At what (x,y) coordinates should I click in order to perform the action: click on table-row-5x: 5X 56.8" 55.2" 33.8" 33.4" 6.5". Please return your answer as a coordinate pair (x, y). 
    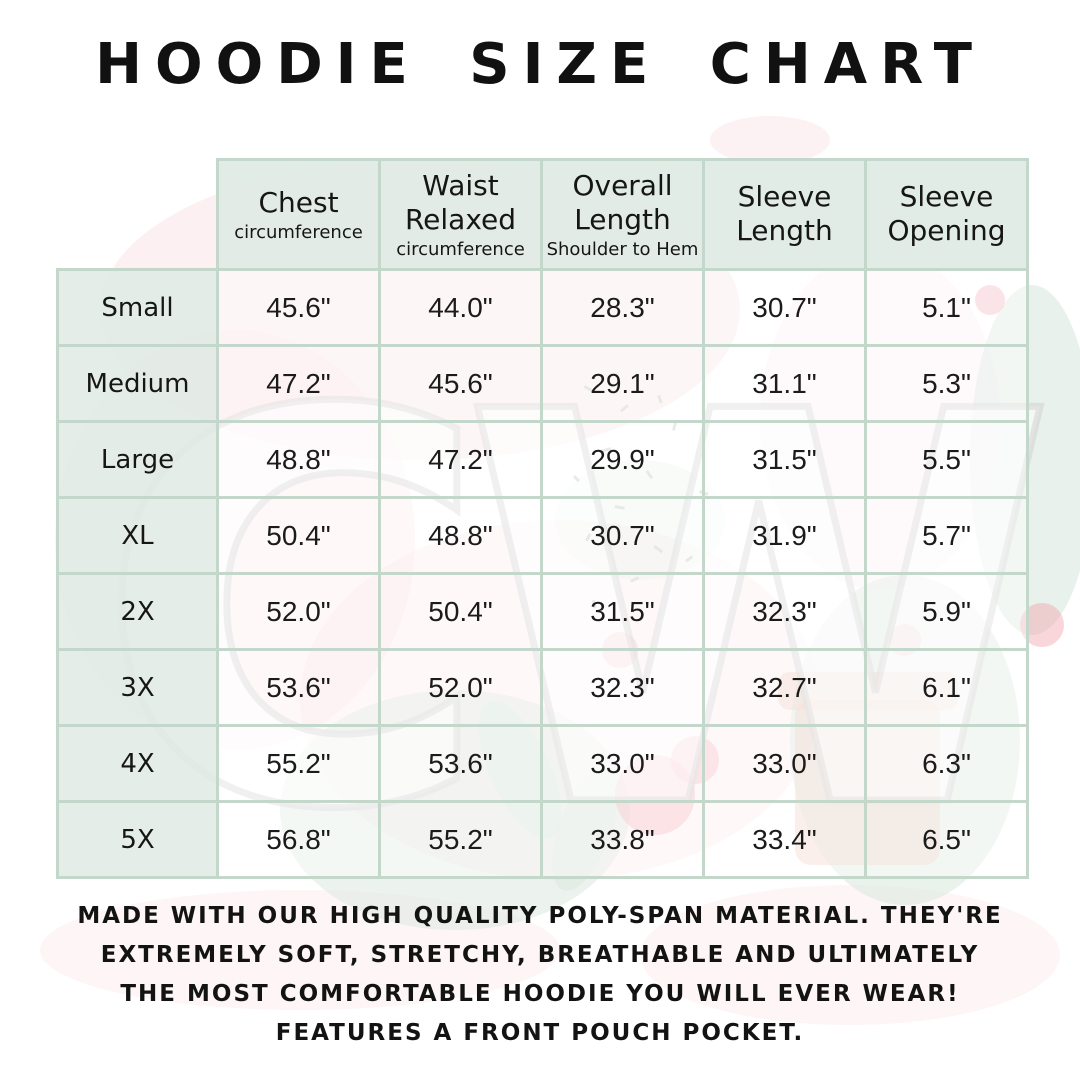
    Looking at the image, I should click on (542, 839).